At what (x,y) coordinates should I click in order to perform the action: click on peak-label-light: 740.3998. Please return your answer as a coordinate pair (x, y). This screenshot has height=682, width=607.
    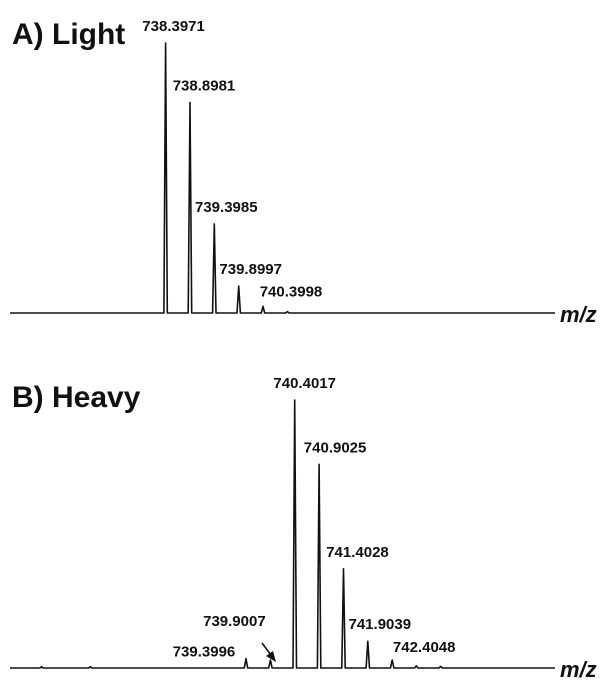
    Looking at the image, I should click on (291, 291).